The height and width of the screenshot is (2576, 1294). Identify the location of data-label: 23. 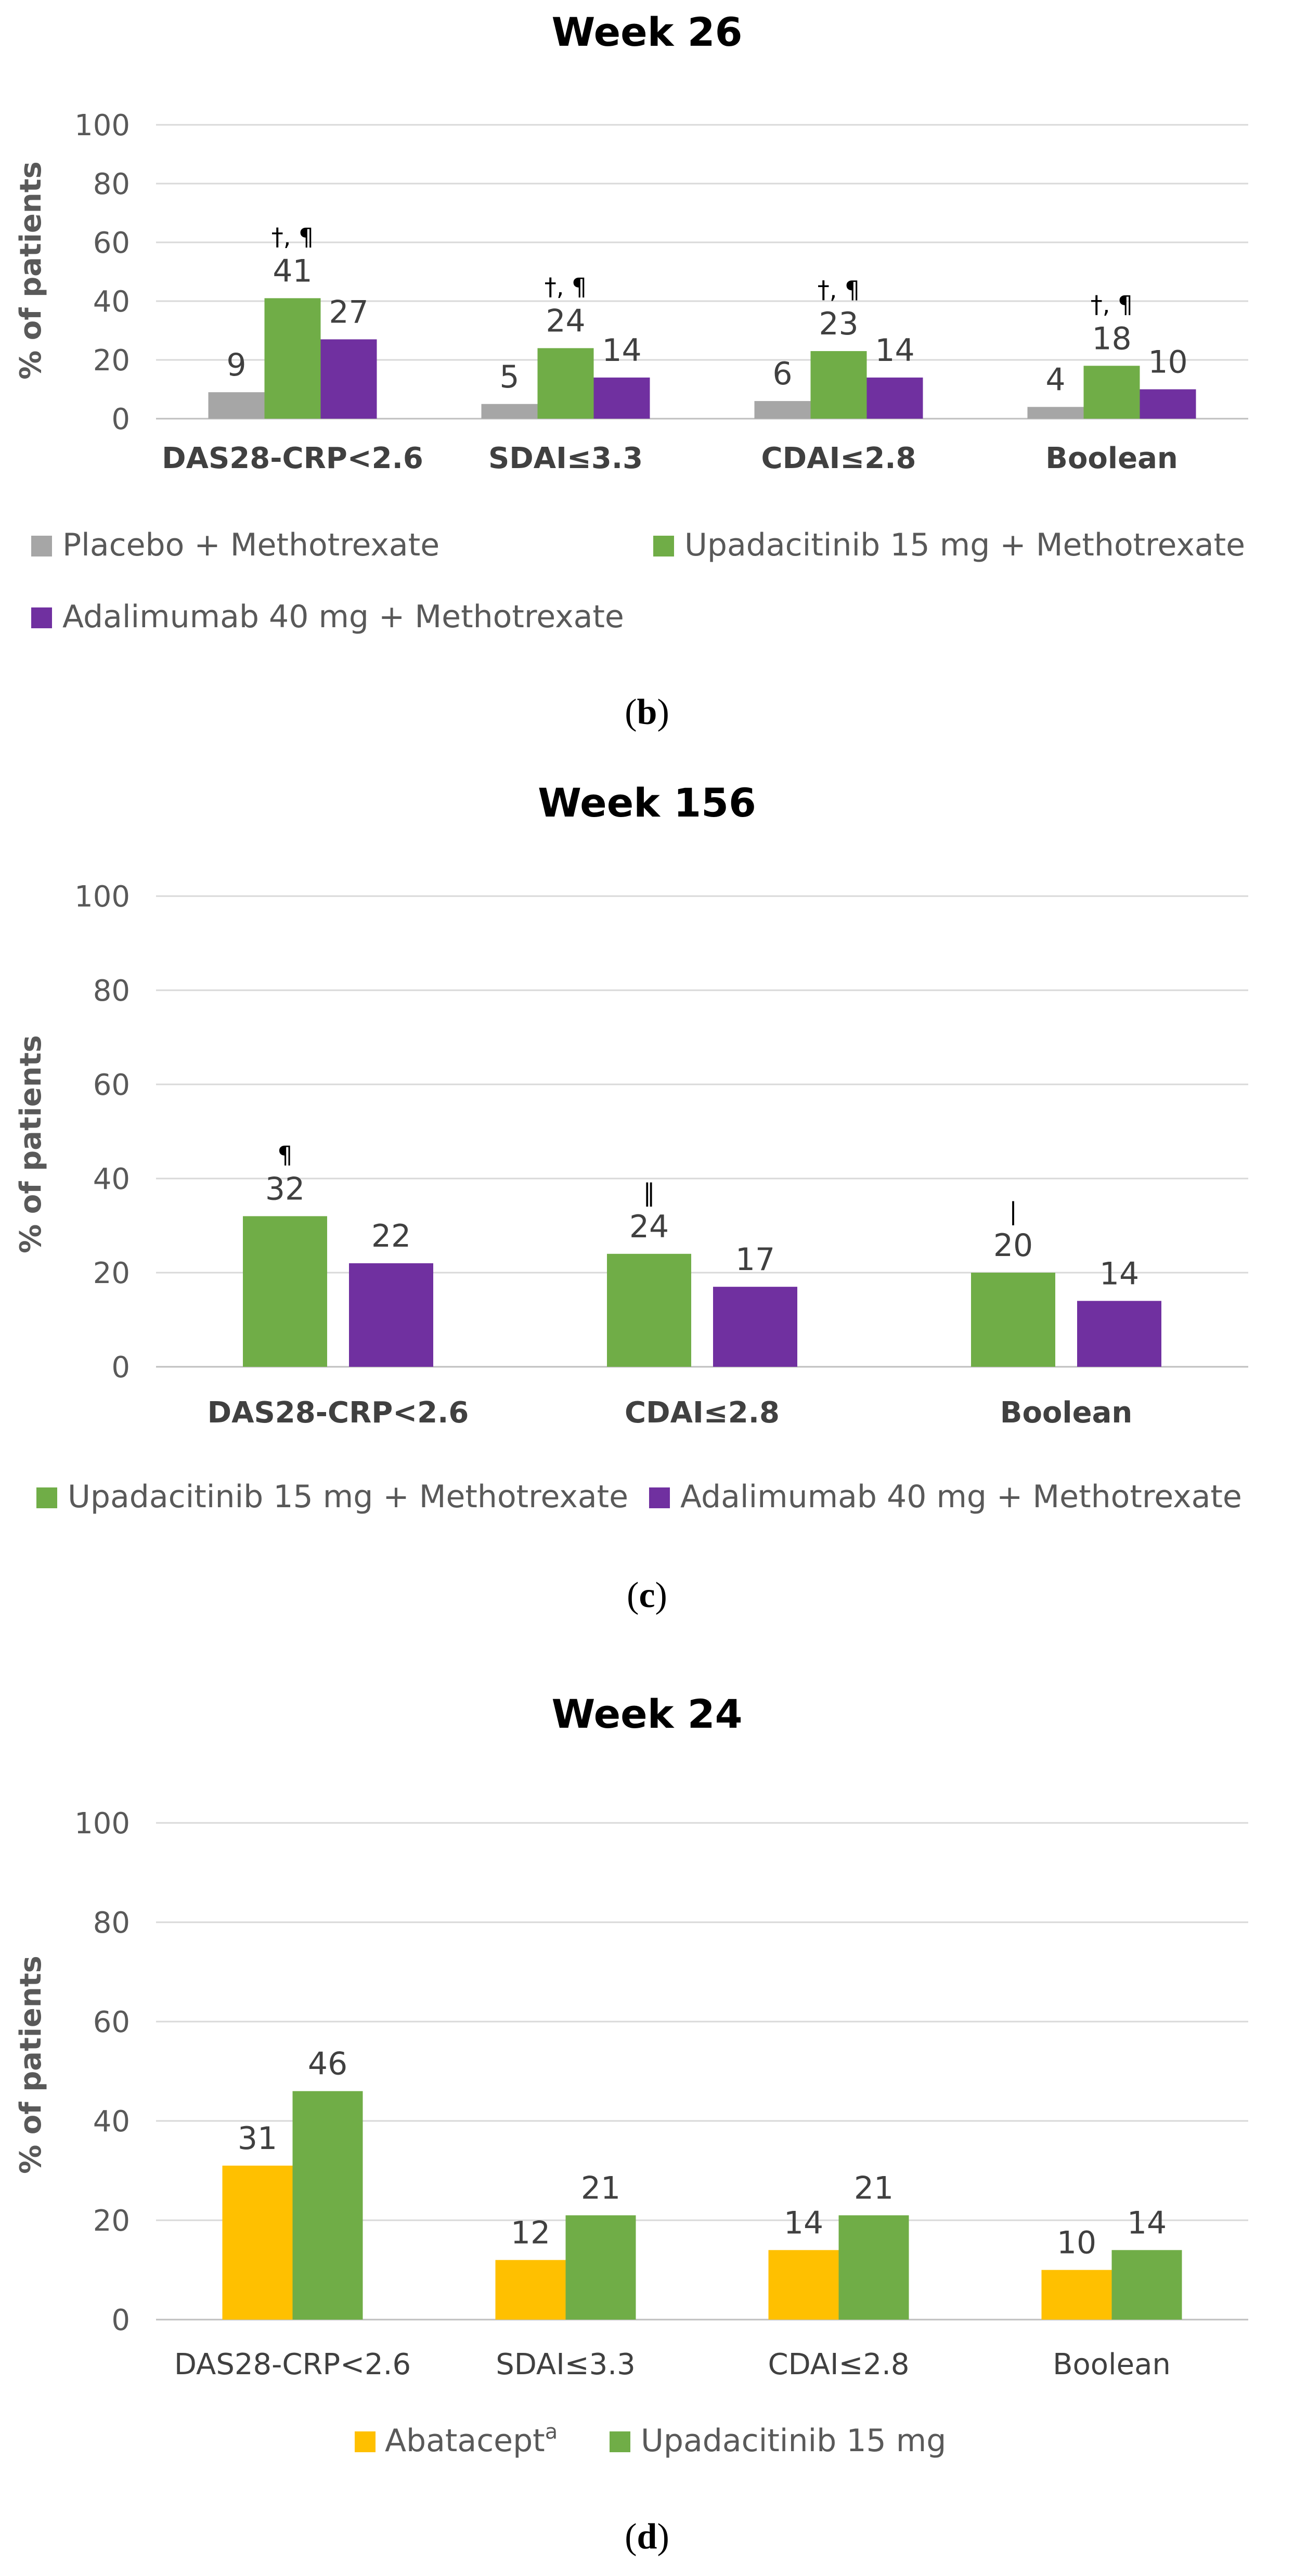
(838, 324).